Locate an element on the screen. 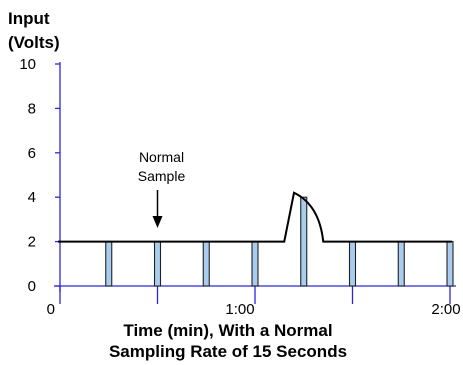  y-tick-label: 10 is located at coordinates (27, 64).